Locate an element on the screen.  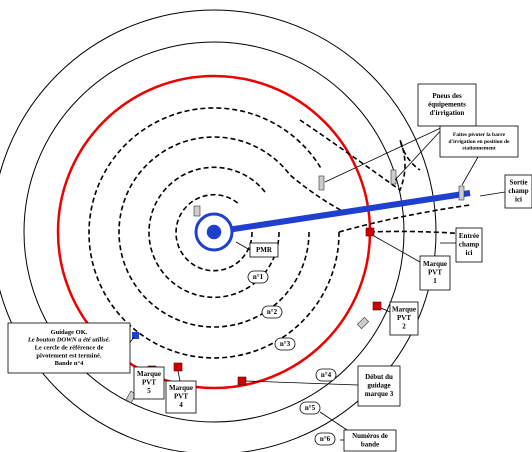
callout-text: Le cercle de référence de is located at coordinates (69, 347).